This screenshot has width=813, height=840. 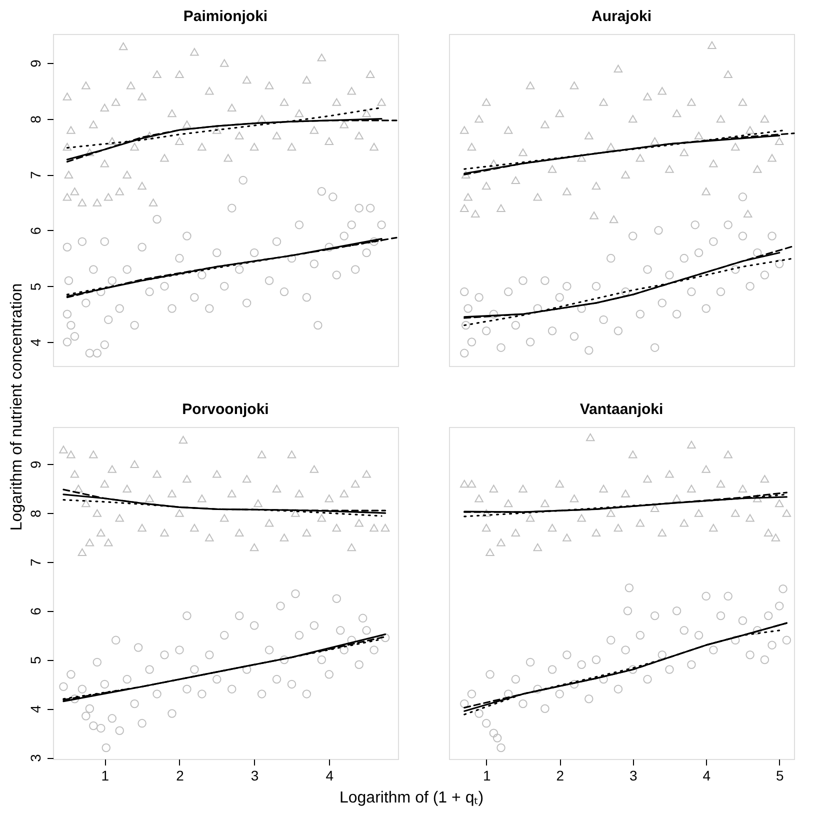 What do you see at coordinates (17, 407) in the screenshot?
I see `y-axis-title: Logarithm of nutrient concentration` at bounding box center [17, 407].